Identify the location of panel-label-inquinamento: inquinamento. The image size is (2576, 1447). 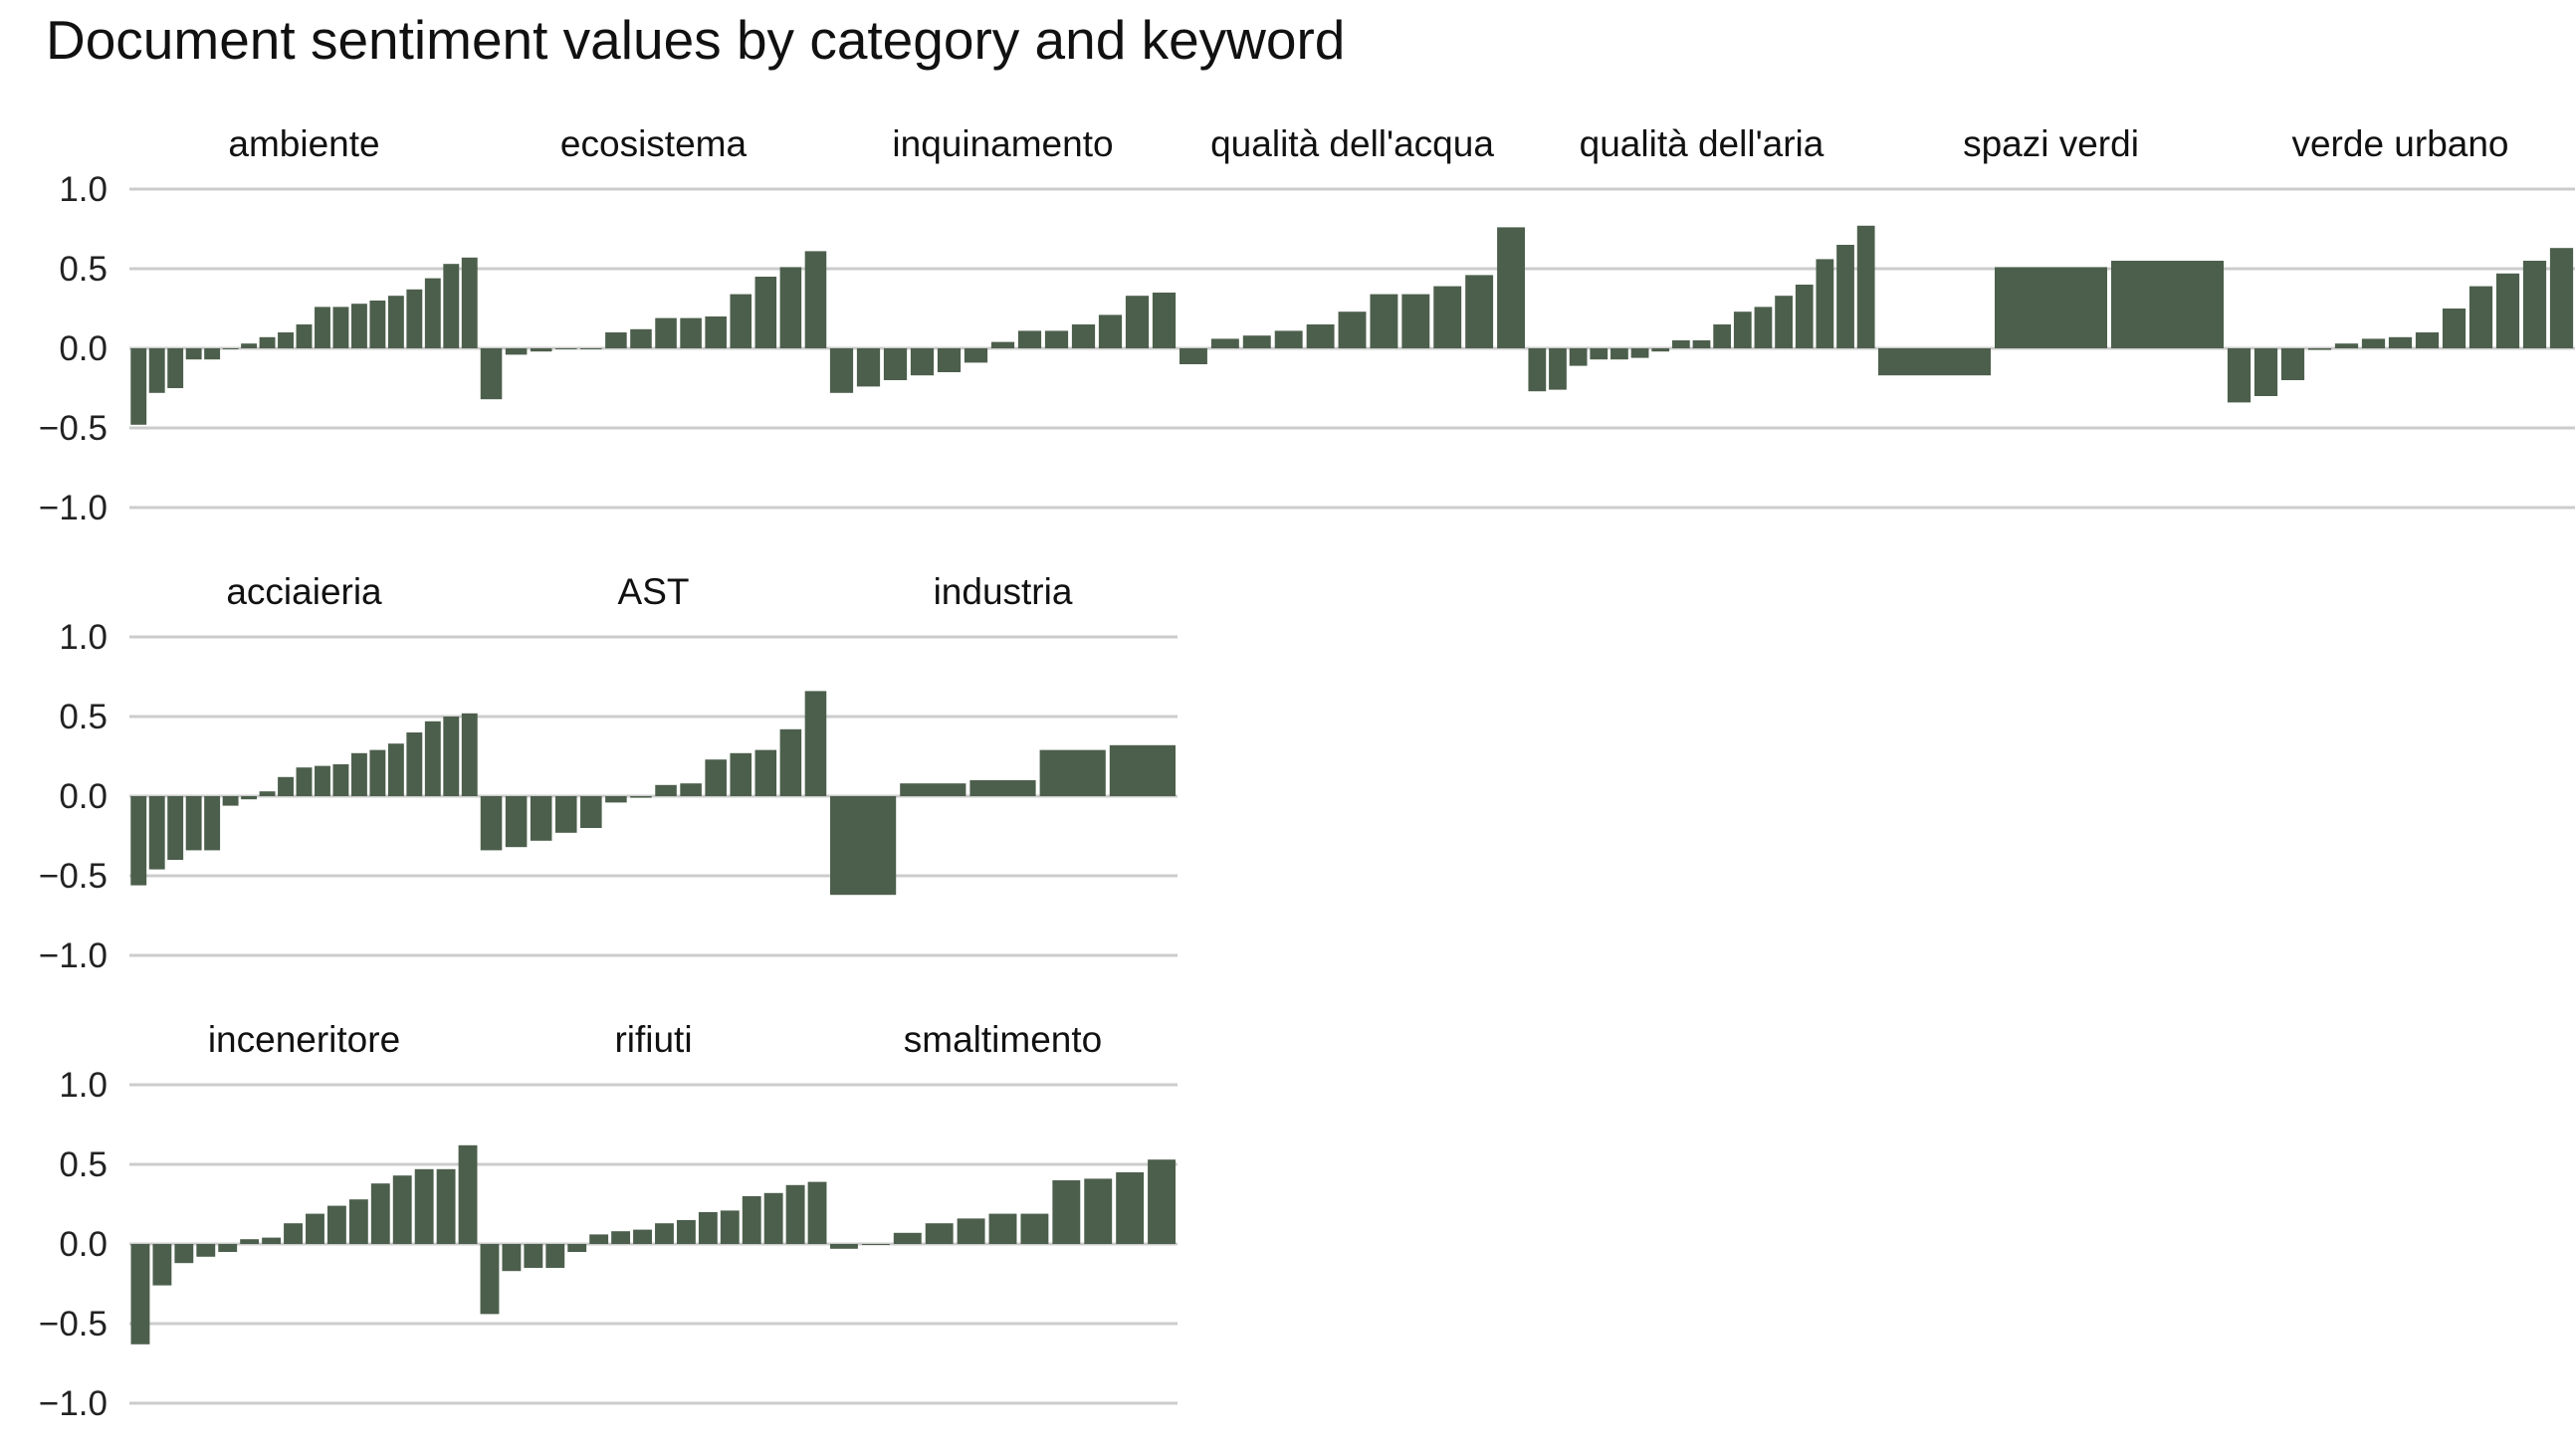
(1002, 143).